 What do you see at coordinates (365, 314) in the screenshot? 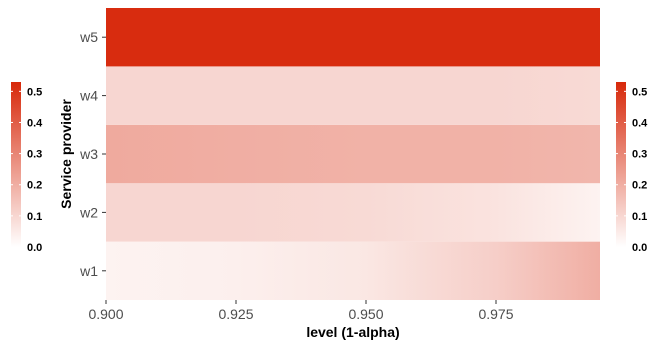
I see `x-tick-label: 0.950` at bounding box center [365, 314].